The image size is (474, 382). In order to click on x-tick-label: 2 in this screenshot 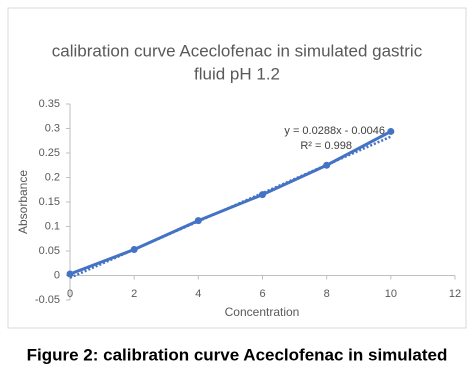, I will do `click(134, 294)`.